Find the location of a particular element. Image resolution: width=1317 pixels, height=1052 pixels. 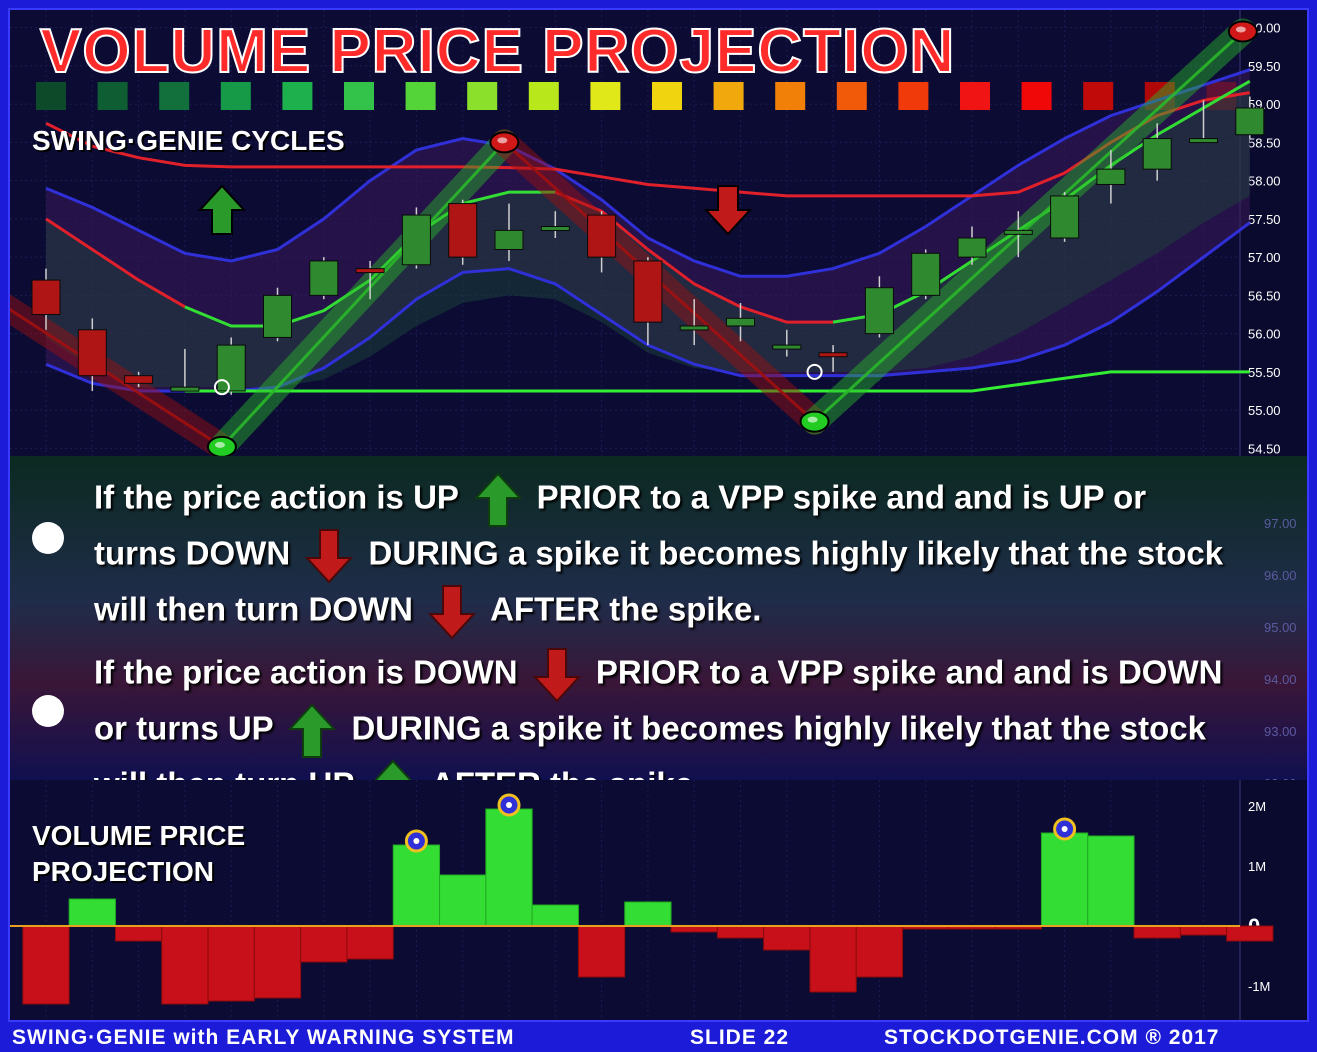

rule-text: AFTER the spike. is located at coordinates (626, 609).